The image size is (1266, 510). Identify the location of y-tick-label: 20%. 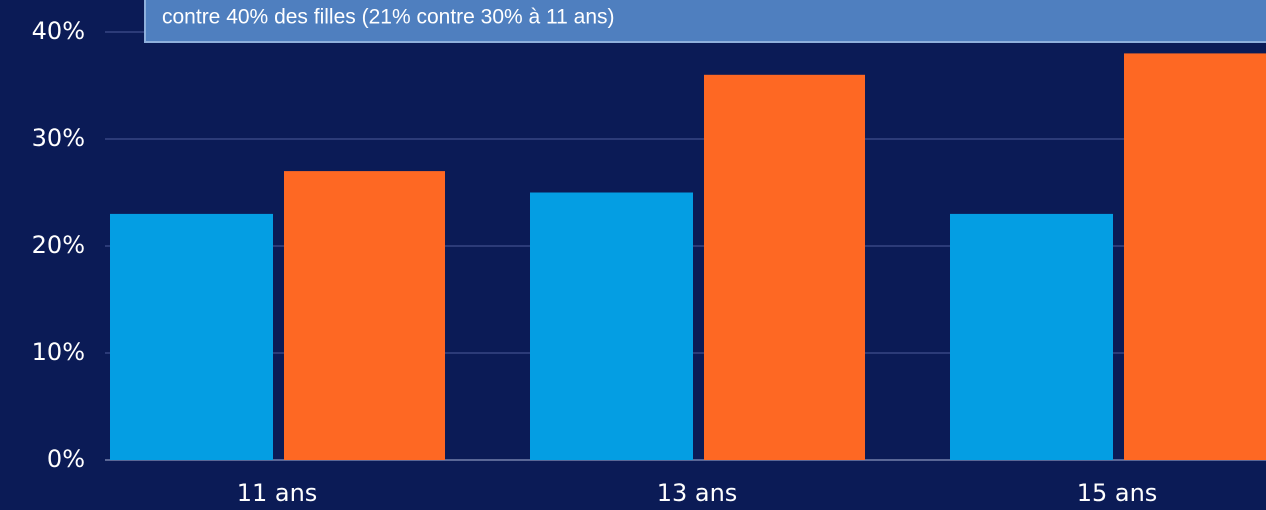
(58, 245).